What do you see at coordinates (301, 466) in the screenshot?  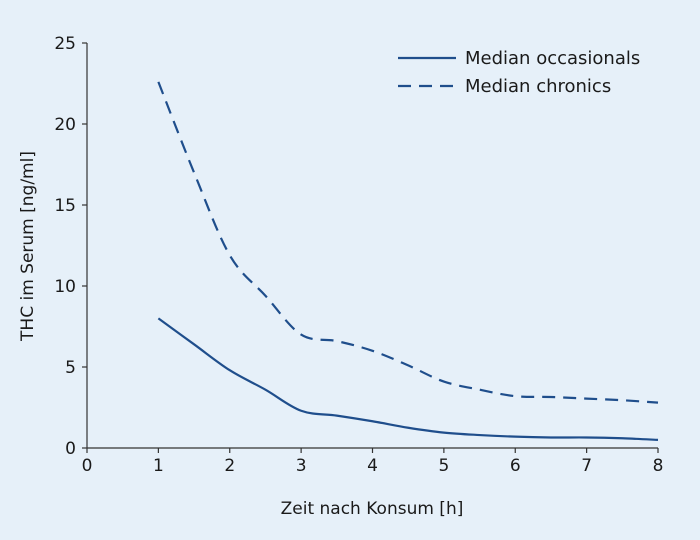 I see `x-tick-label: 3` at bounding box center [301, 466].